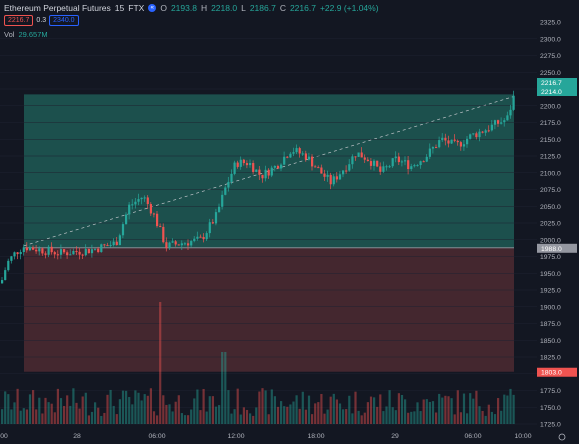 This screenshot has width=579, height=444. What do you see at coordinates (315, 436) in the screenshot?
I see `time-tick: 18:00` at bounding box center [315, 436].